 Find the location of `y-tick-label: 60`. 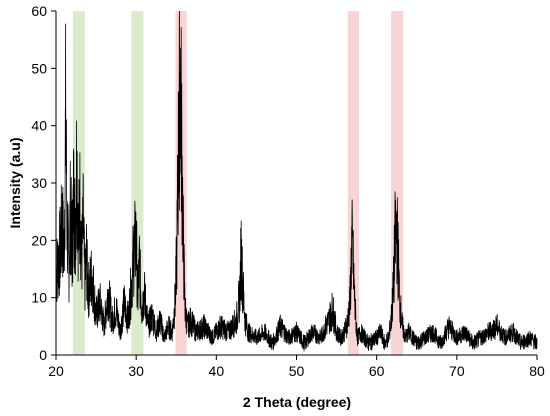

y-tick-label: 60 is located at coordinates (39, 11).